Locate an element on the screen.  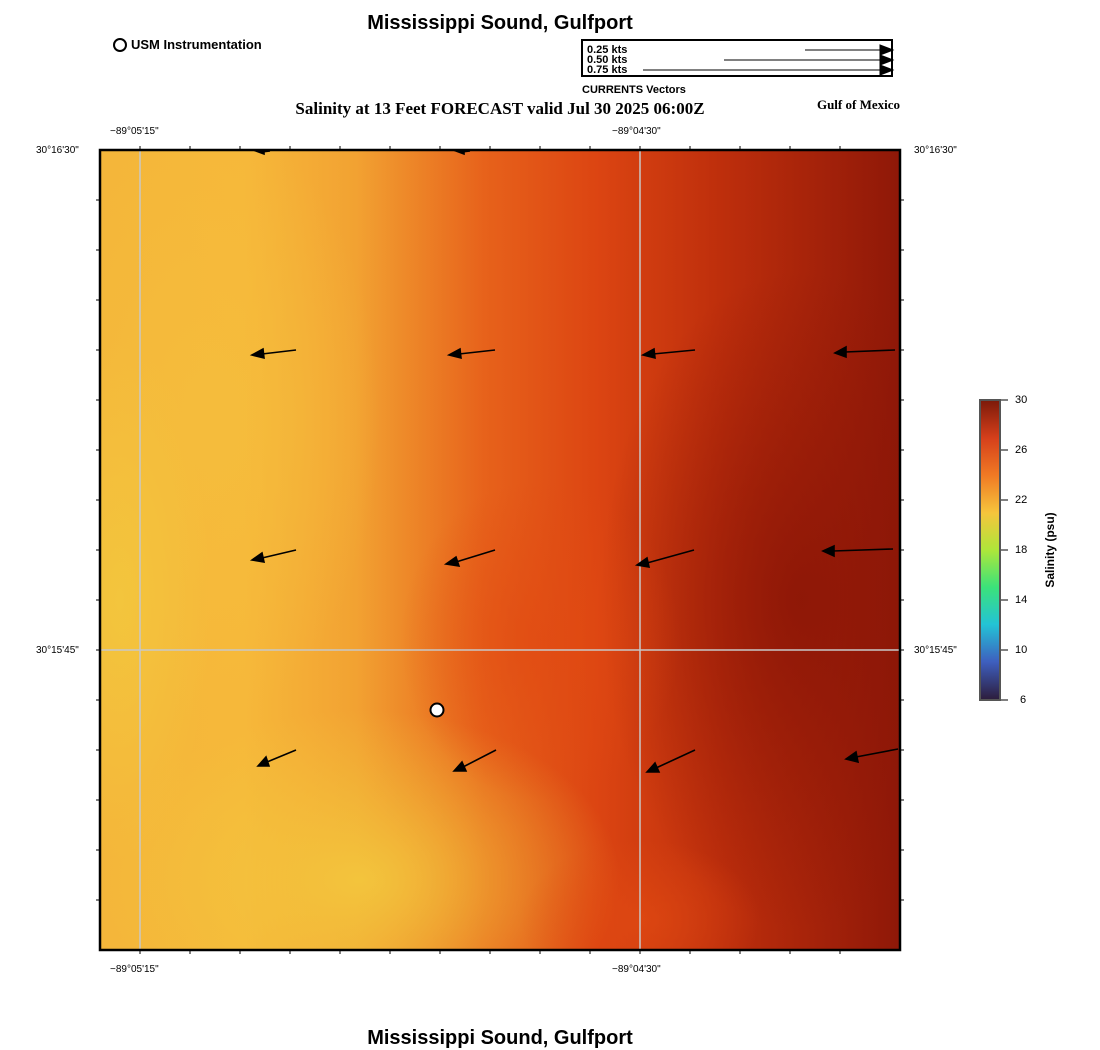
colorbar-tick-label: 10 is located at coordinates (1021, 650).